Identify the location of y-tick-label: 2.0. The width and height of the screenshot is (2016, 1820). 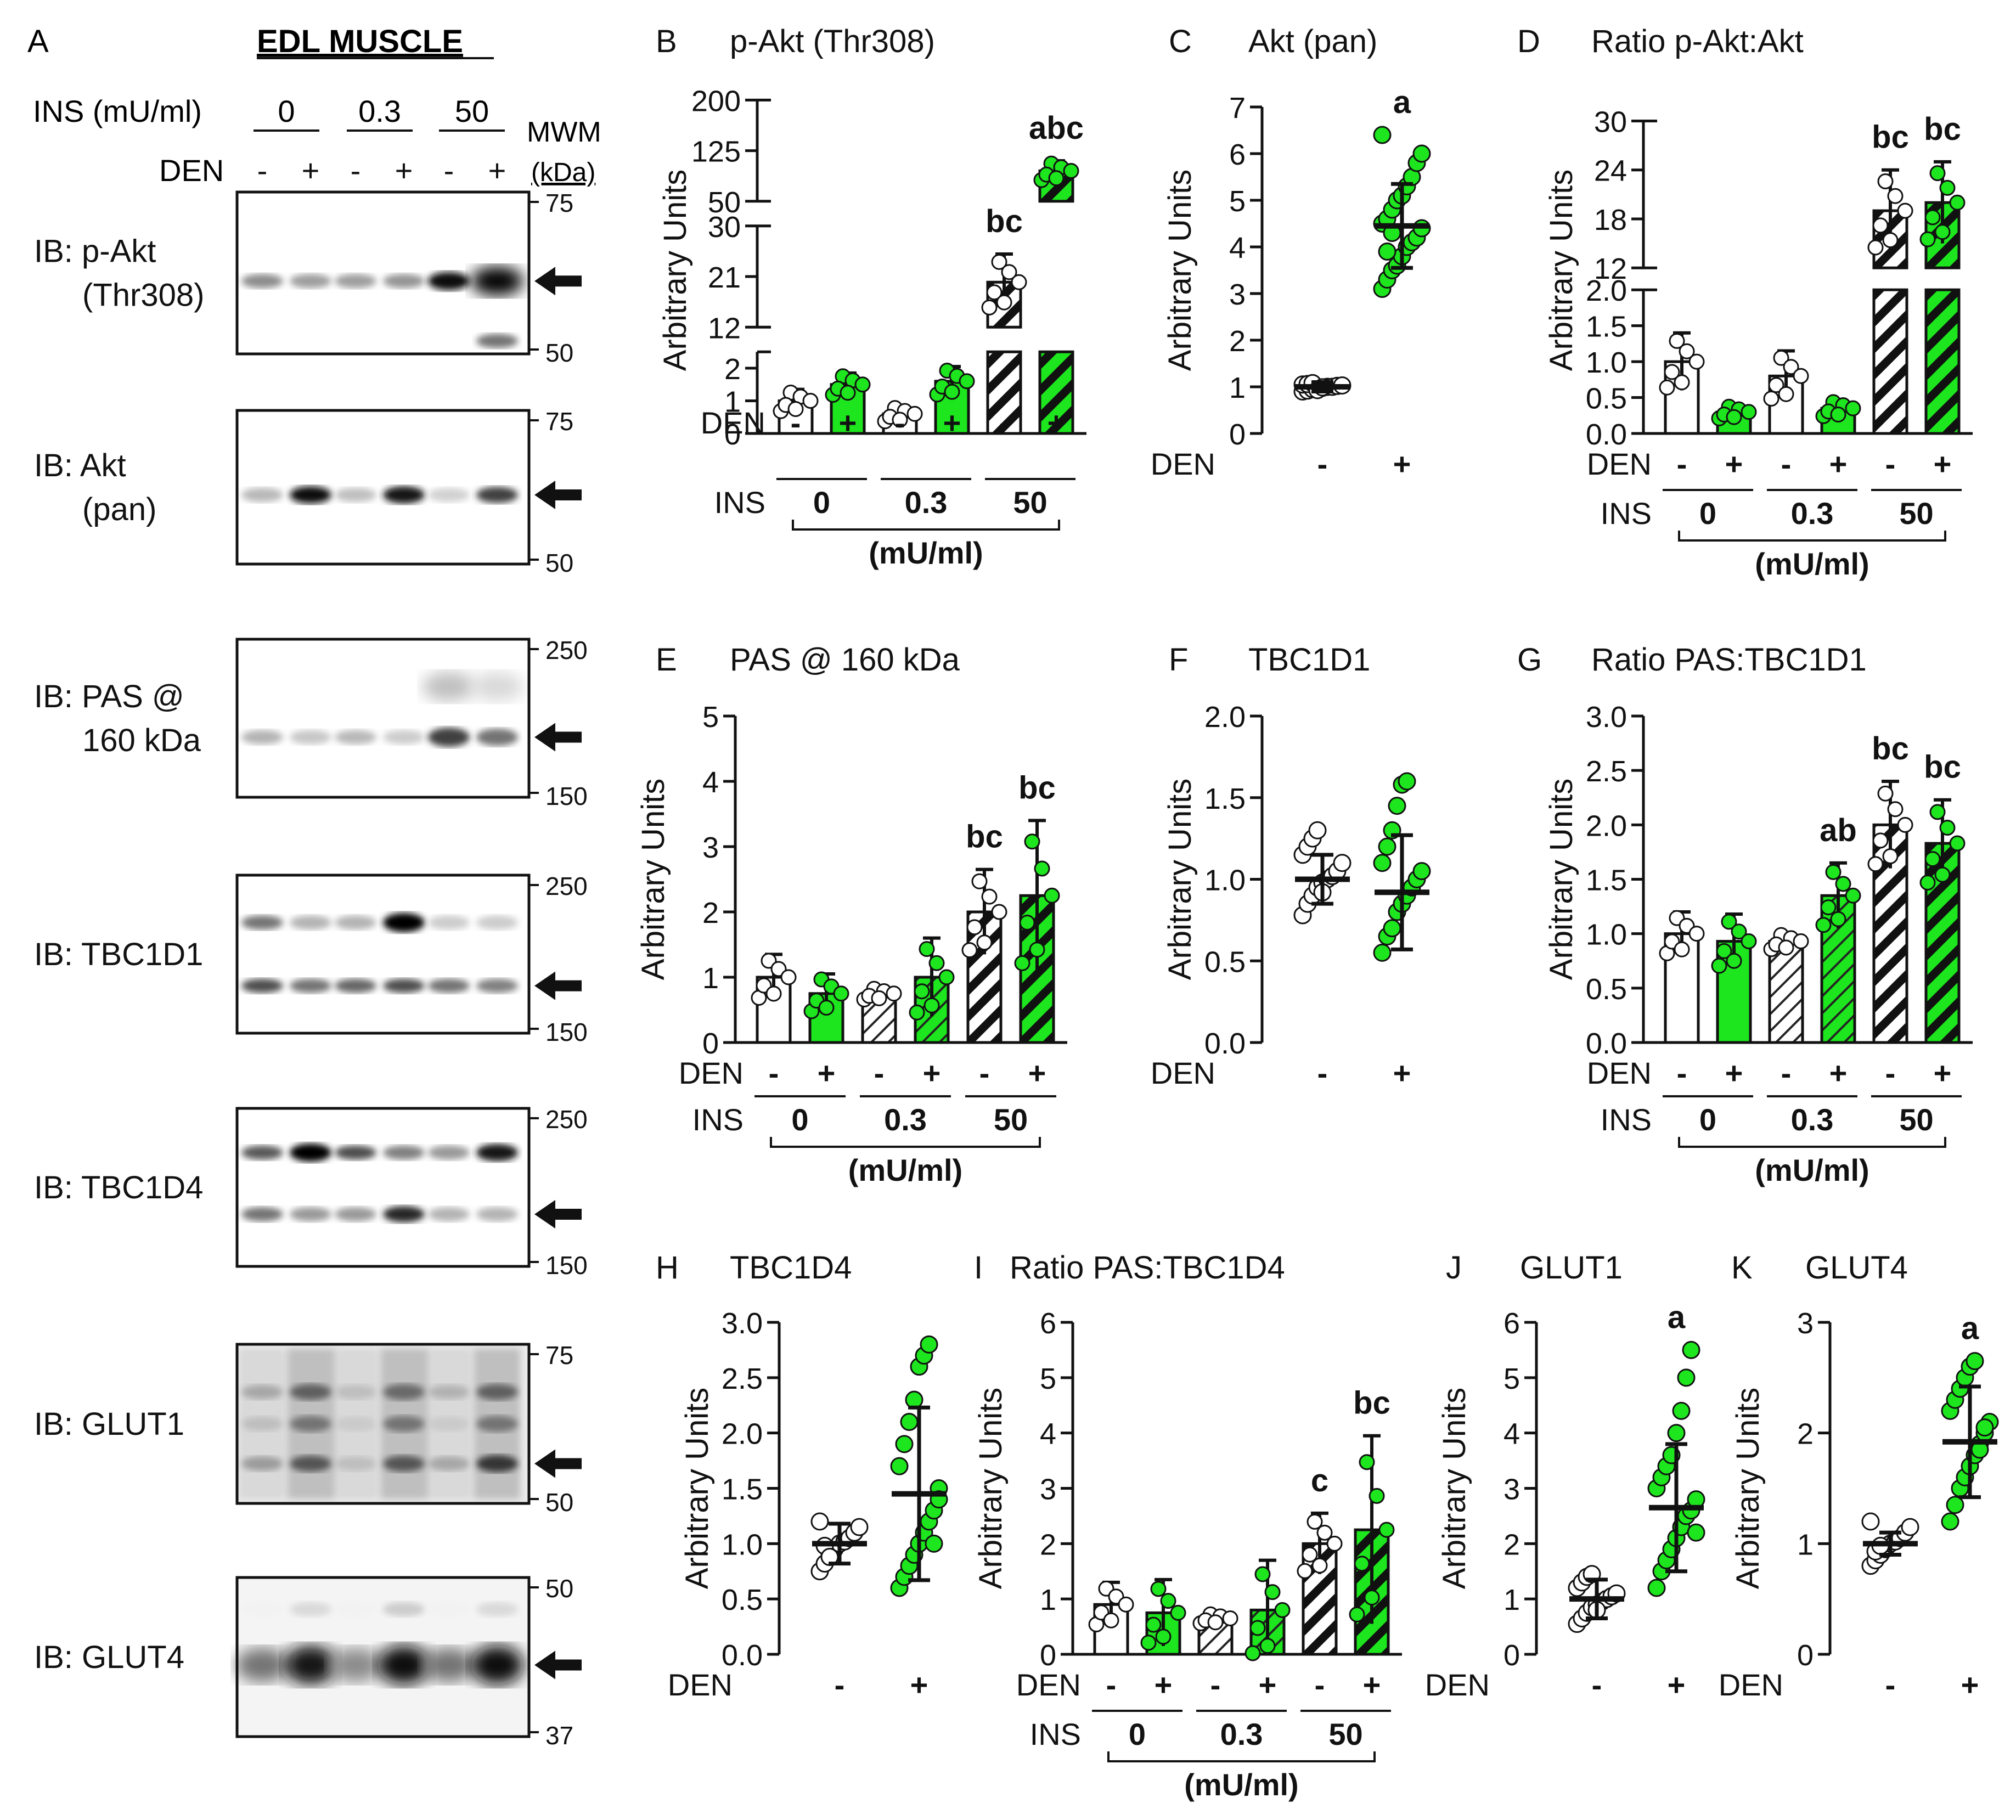
(742, 1434).